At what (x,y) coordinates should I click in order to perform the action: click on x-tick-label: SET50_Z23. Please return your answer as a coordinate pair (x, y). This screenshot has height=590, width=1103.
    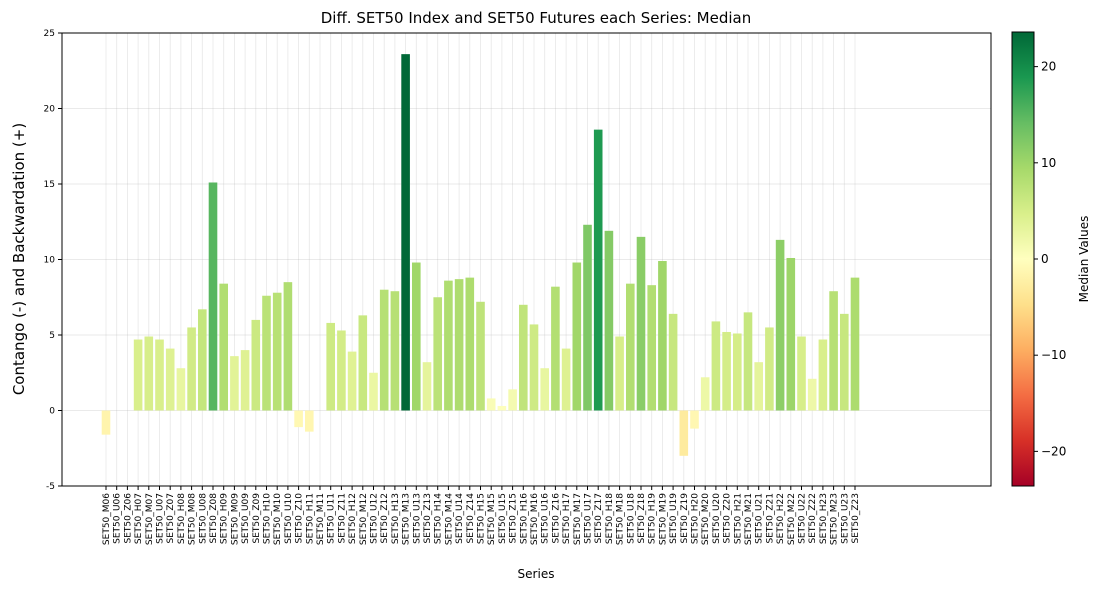
    Looking at the image, I should click on (856, 518).